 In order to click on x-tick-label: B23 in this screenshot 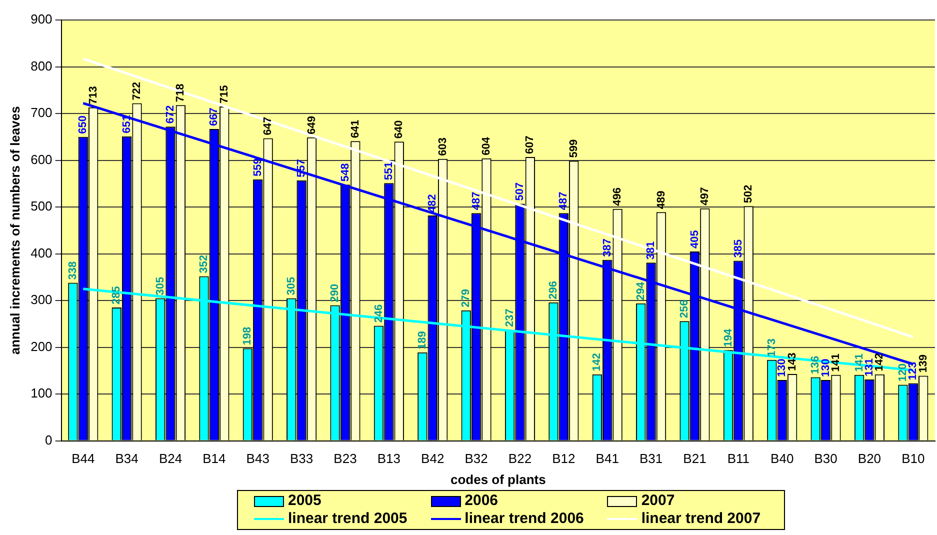, I will do `click(345, 458)`.